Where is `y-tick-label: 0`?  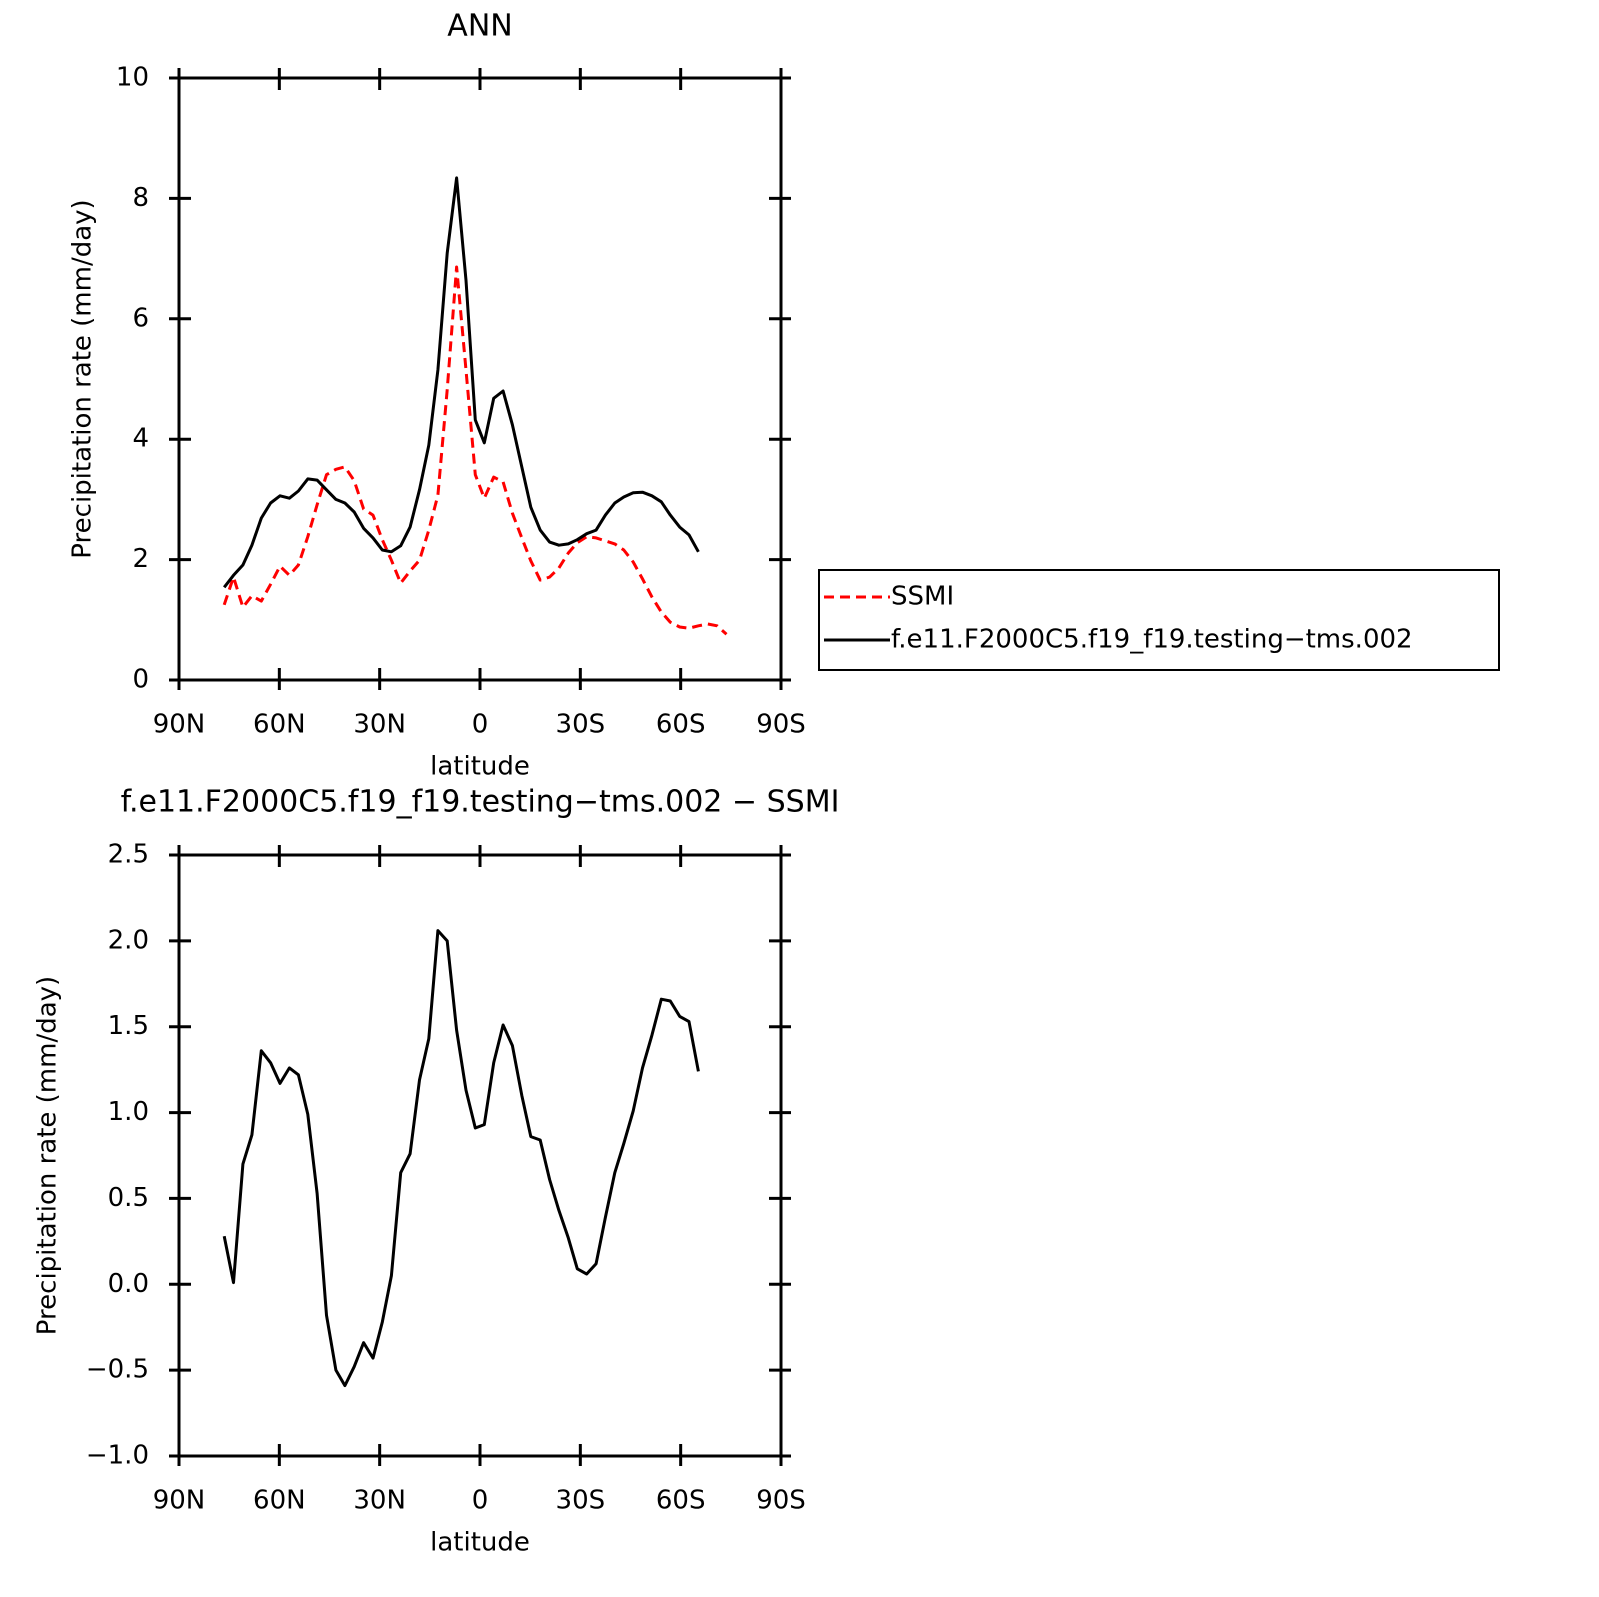 y-tick-label: 0 is located at coordinates (140, 680).